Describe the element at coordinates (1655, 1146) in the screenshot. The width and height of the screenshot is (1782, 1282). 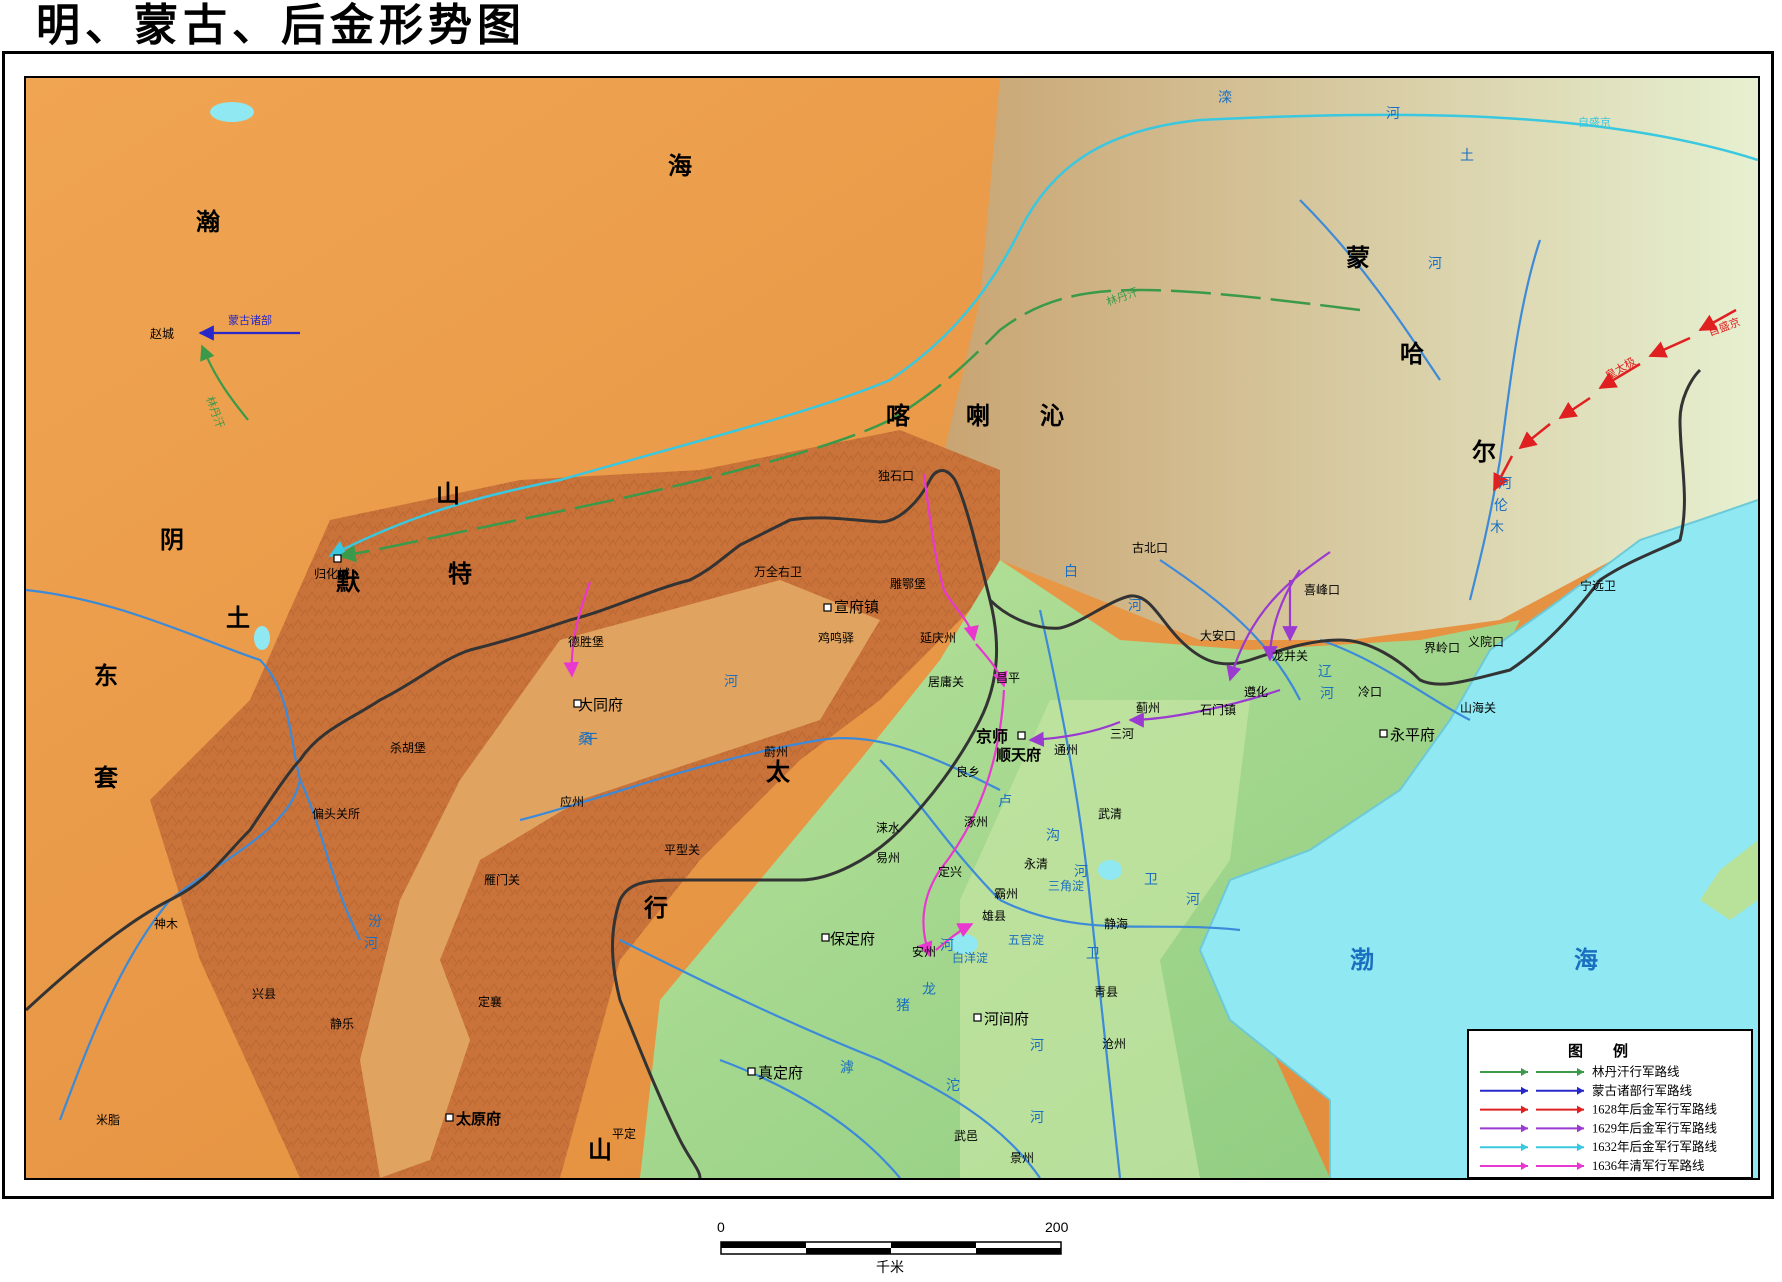
I see `legend-item-label: 1632年后金军行军路线` at that location.